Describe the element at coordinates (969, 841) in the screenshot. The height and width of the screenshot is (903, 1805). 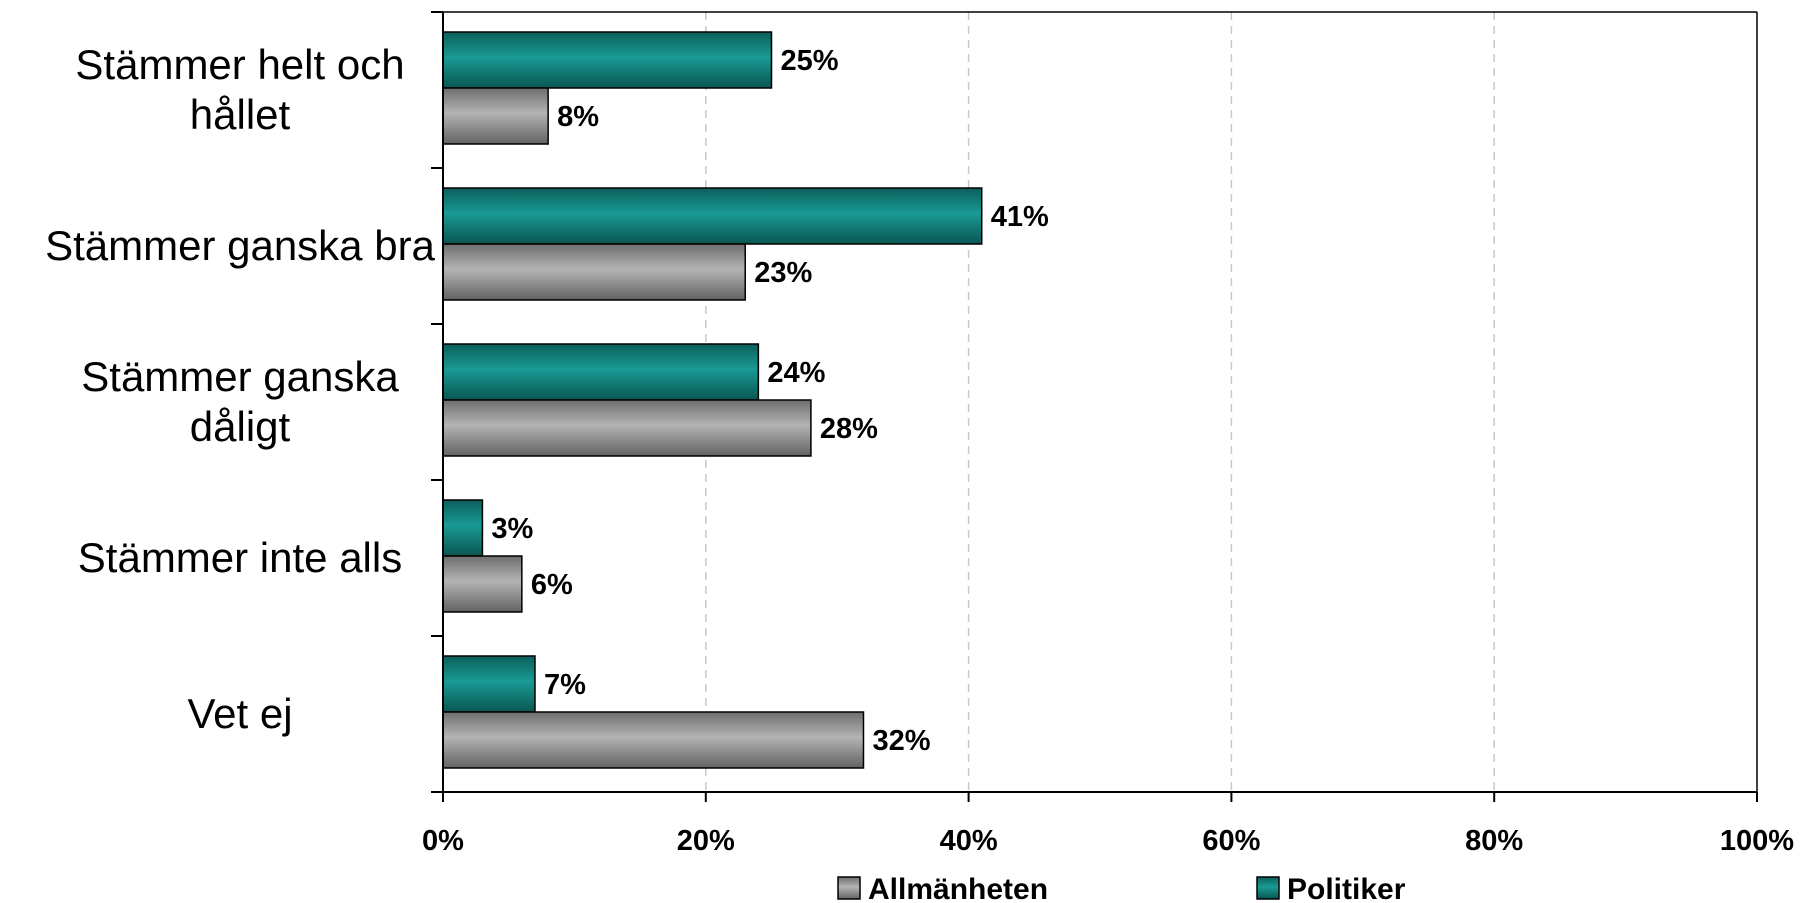
I see `x-tick-label: 40%` at that location.